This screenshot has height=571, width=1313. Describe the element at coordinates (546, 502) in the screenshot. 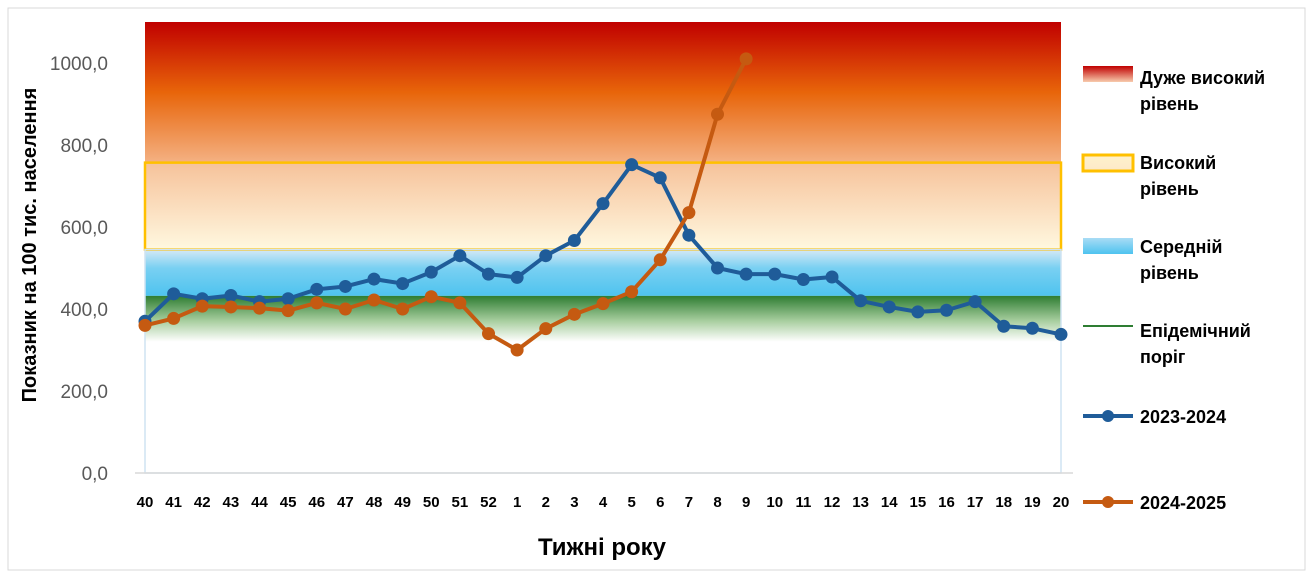

I see `x-tick-label: 2` at that location.